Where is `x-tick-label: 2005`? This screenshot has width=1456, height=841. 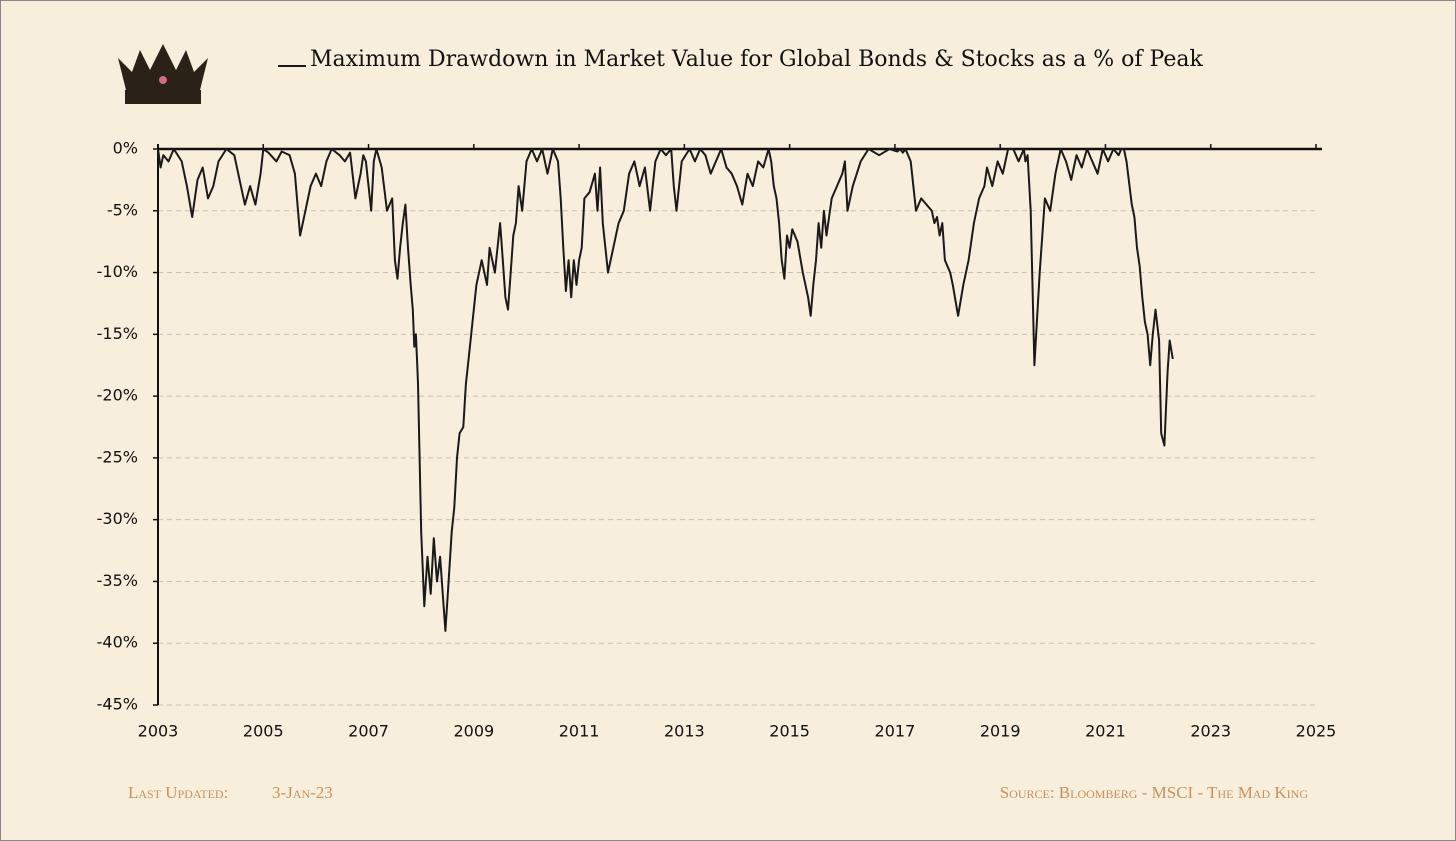
x-tick-label: 2005 is located at coordinates (263, 731).